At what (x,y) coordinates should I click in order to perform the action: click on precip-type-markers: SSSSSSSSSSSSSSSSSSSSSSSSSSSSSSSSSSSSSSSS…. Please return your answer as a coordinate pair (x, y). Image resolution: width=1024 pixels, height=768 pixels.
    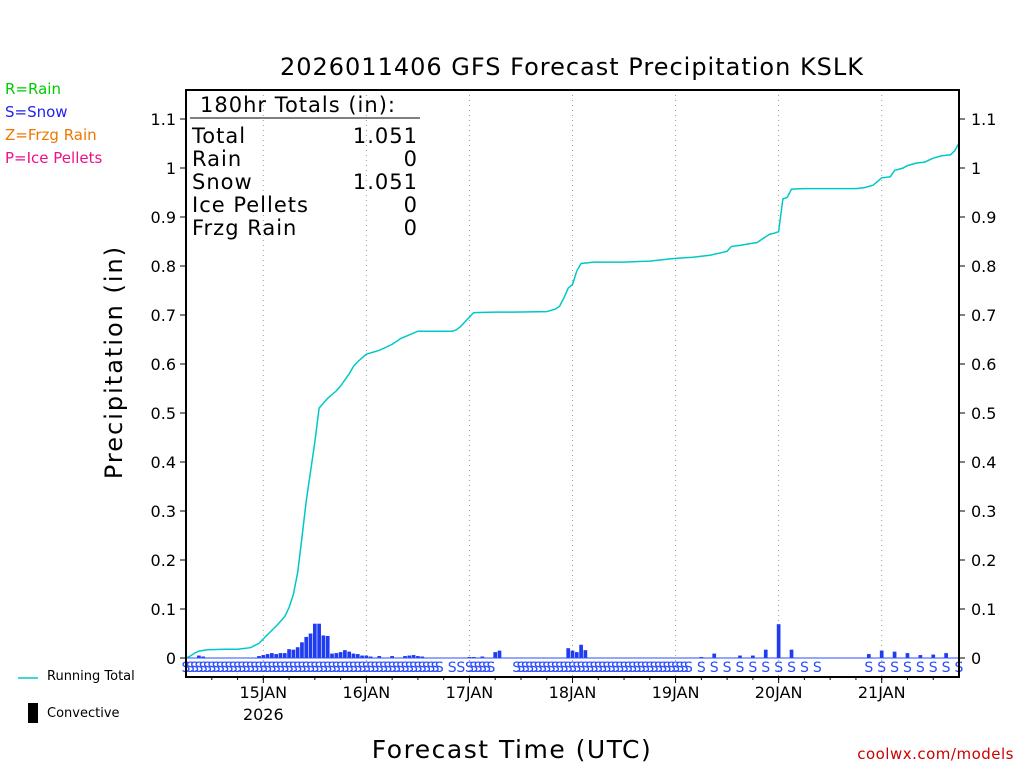
    Looking at the image, I should click on (573, 668).